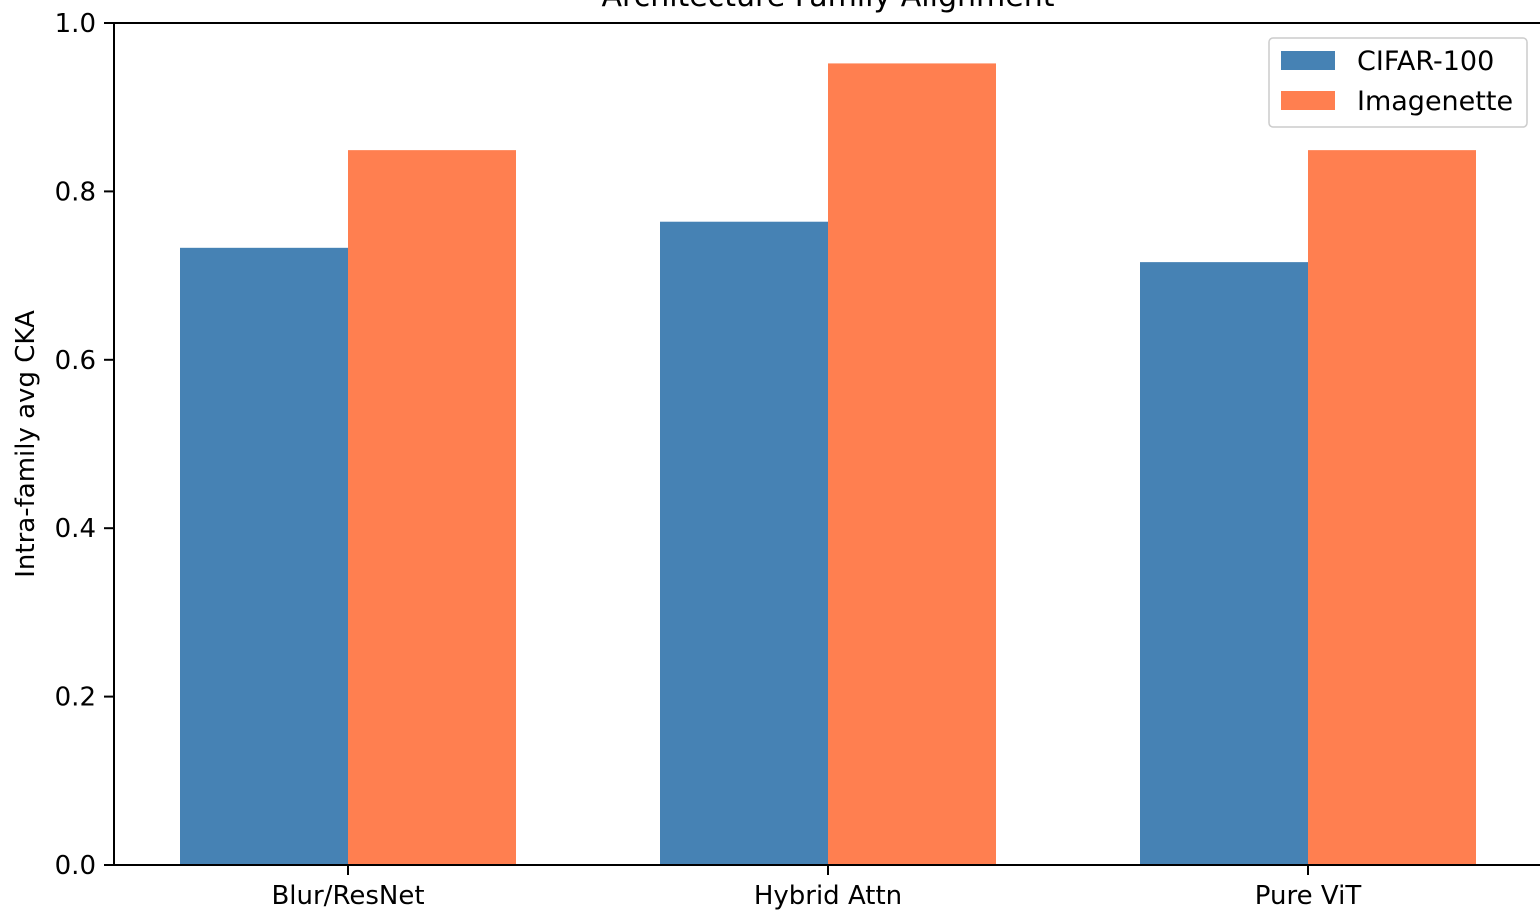 The height and width of the screenshot is (913, 1540). What do you see at coordinates (75, 698) in the screenshot?
I see `y-tick-label: 0.2` at bounding box center [75, 698].